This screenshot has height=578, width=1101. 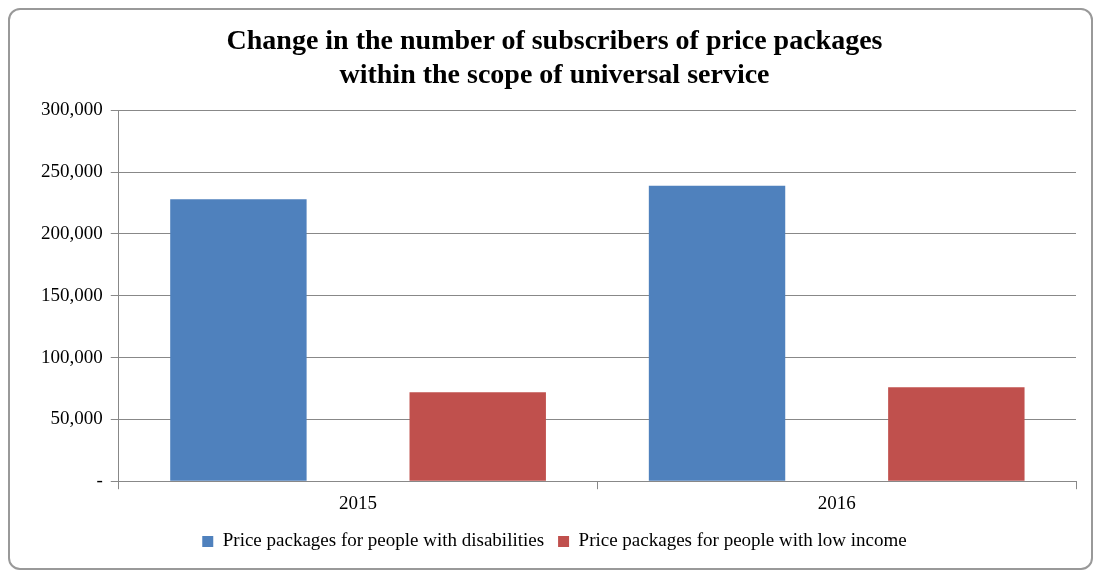 What do you see at coordinates (836, 502) in the screenshot?
I see `x-tick-label: 2016` at bounding box center [836, 502].